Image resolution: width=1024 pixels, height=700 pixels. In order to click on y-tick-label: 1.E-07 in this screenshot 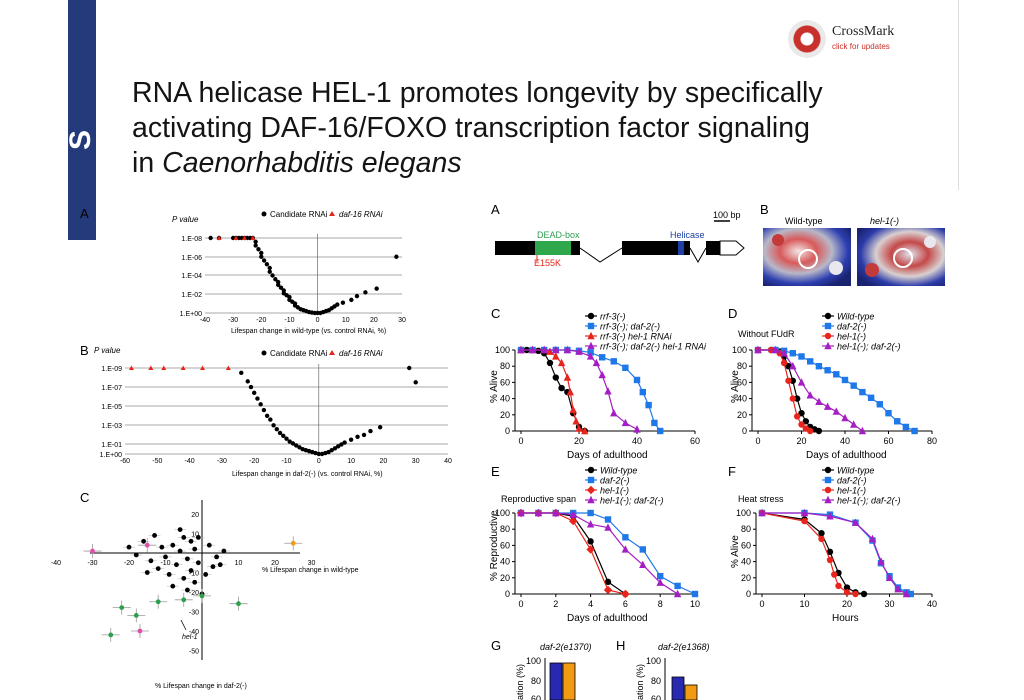, I will do `click(111, 388)`.